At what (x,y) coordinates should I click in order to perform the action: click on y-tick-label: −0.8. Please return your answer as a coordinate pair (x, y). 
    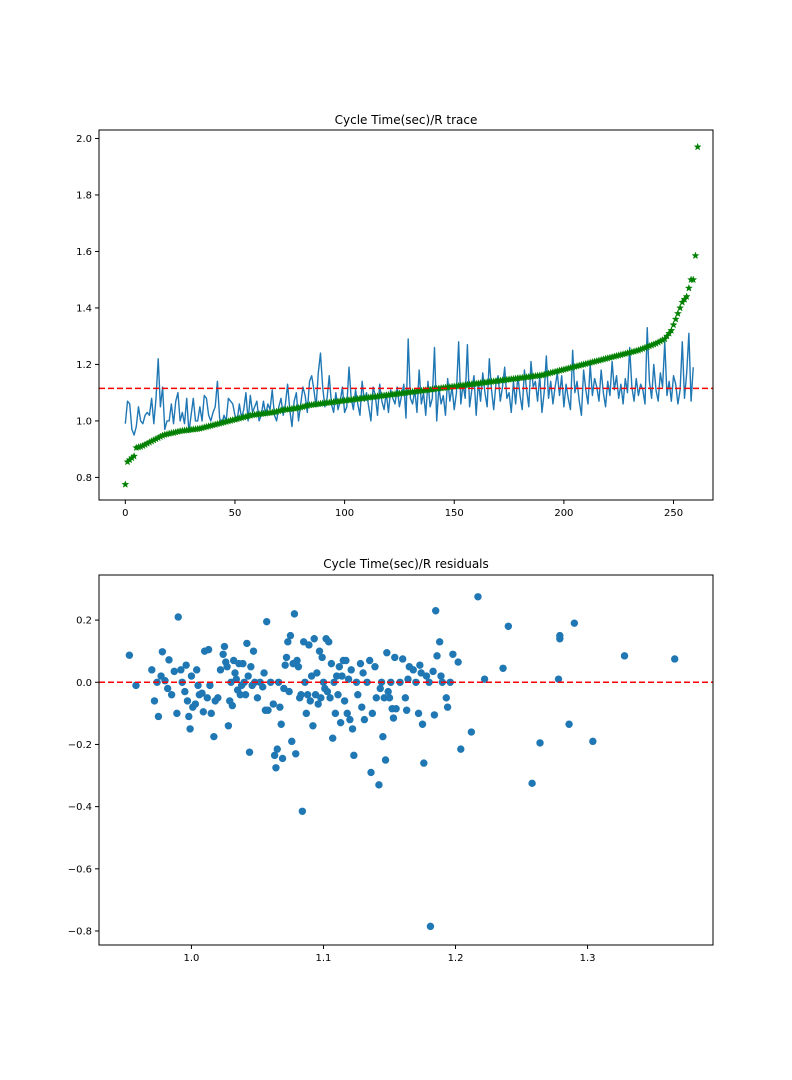
    Looking at the image, I should click on (80, 932).